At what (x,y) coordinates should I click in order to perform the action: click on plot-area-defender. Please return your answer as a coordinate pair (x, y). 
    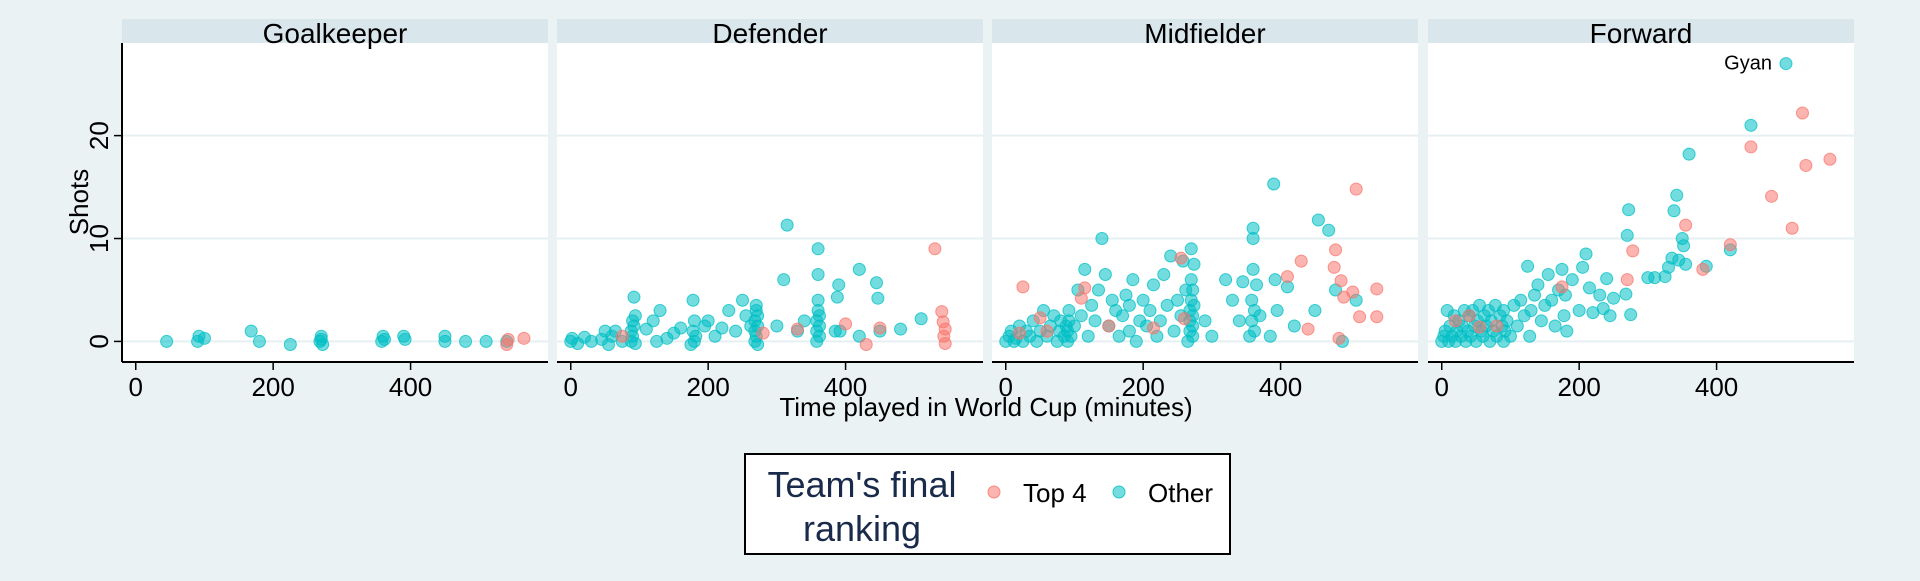
    Looking at the image, I should click on (770, 202).